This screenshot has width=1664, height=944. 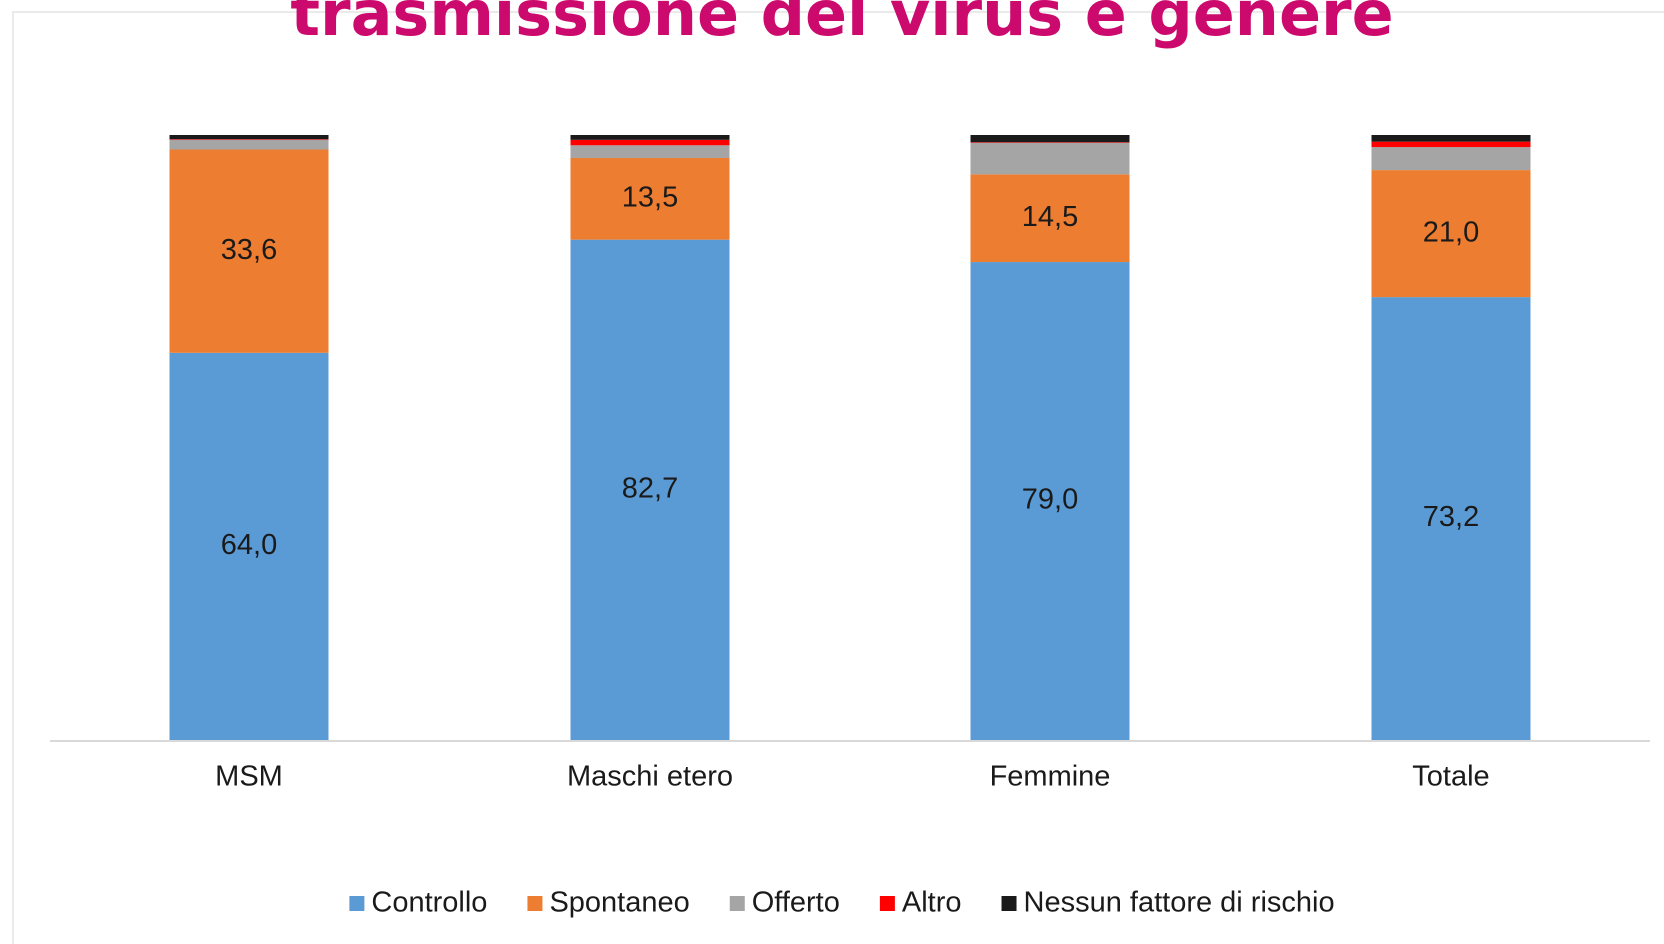 What do you see at coordinates (1450, 777) in the screenshot?
I see `x-tick-label: Totale` at bounding box center [1450, 777].